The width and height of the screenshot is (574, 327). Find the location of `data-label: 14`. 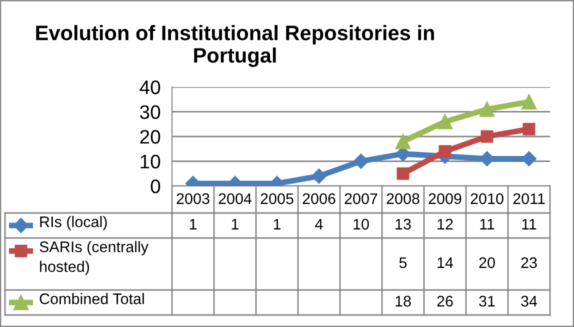

data-label: 14 is located at coordinates (446, 262).